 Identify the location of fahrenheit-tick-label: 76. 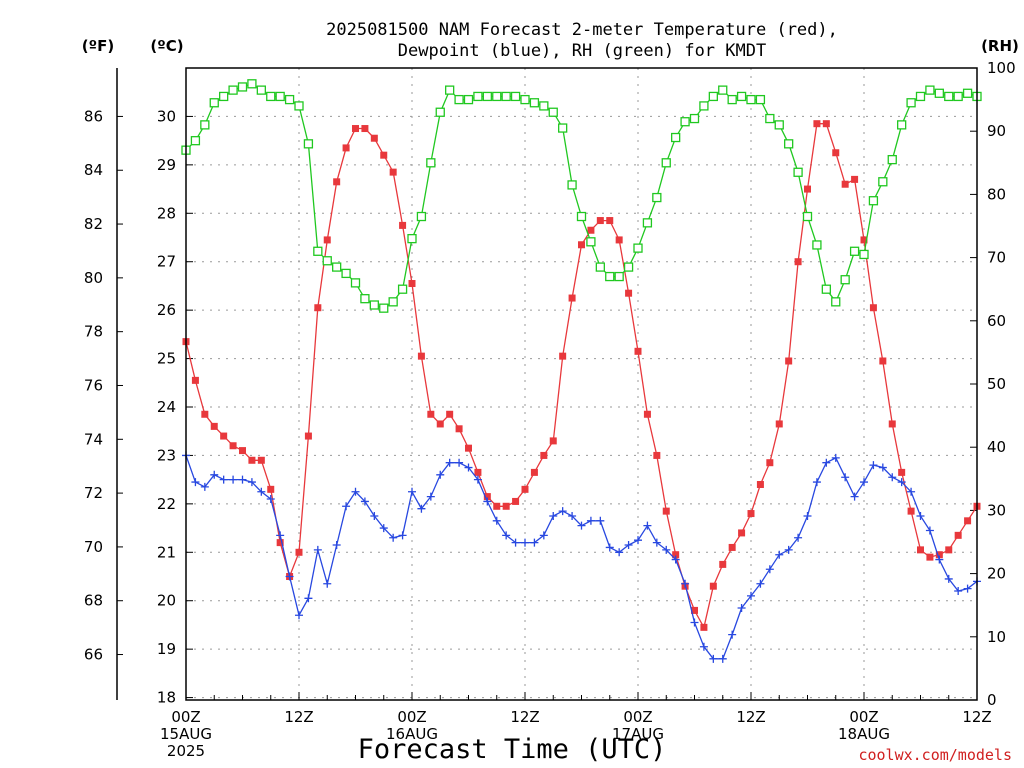
(93, 385).